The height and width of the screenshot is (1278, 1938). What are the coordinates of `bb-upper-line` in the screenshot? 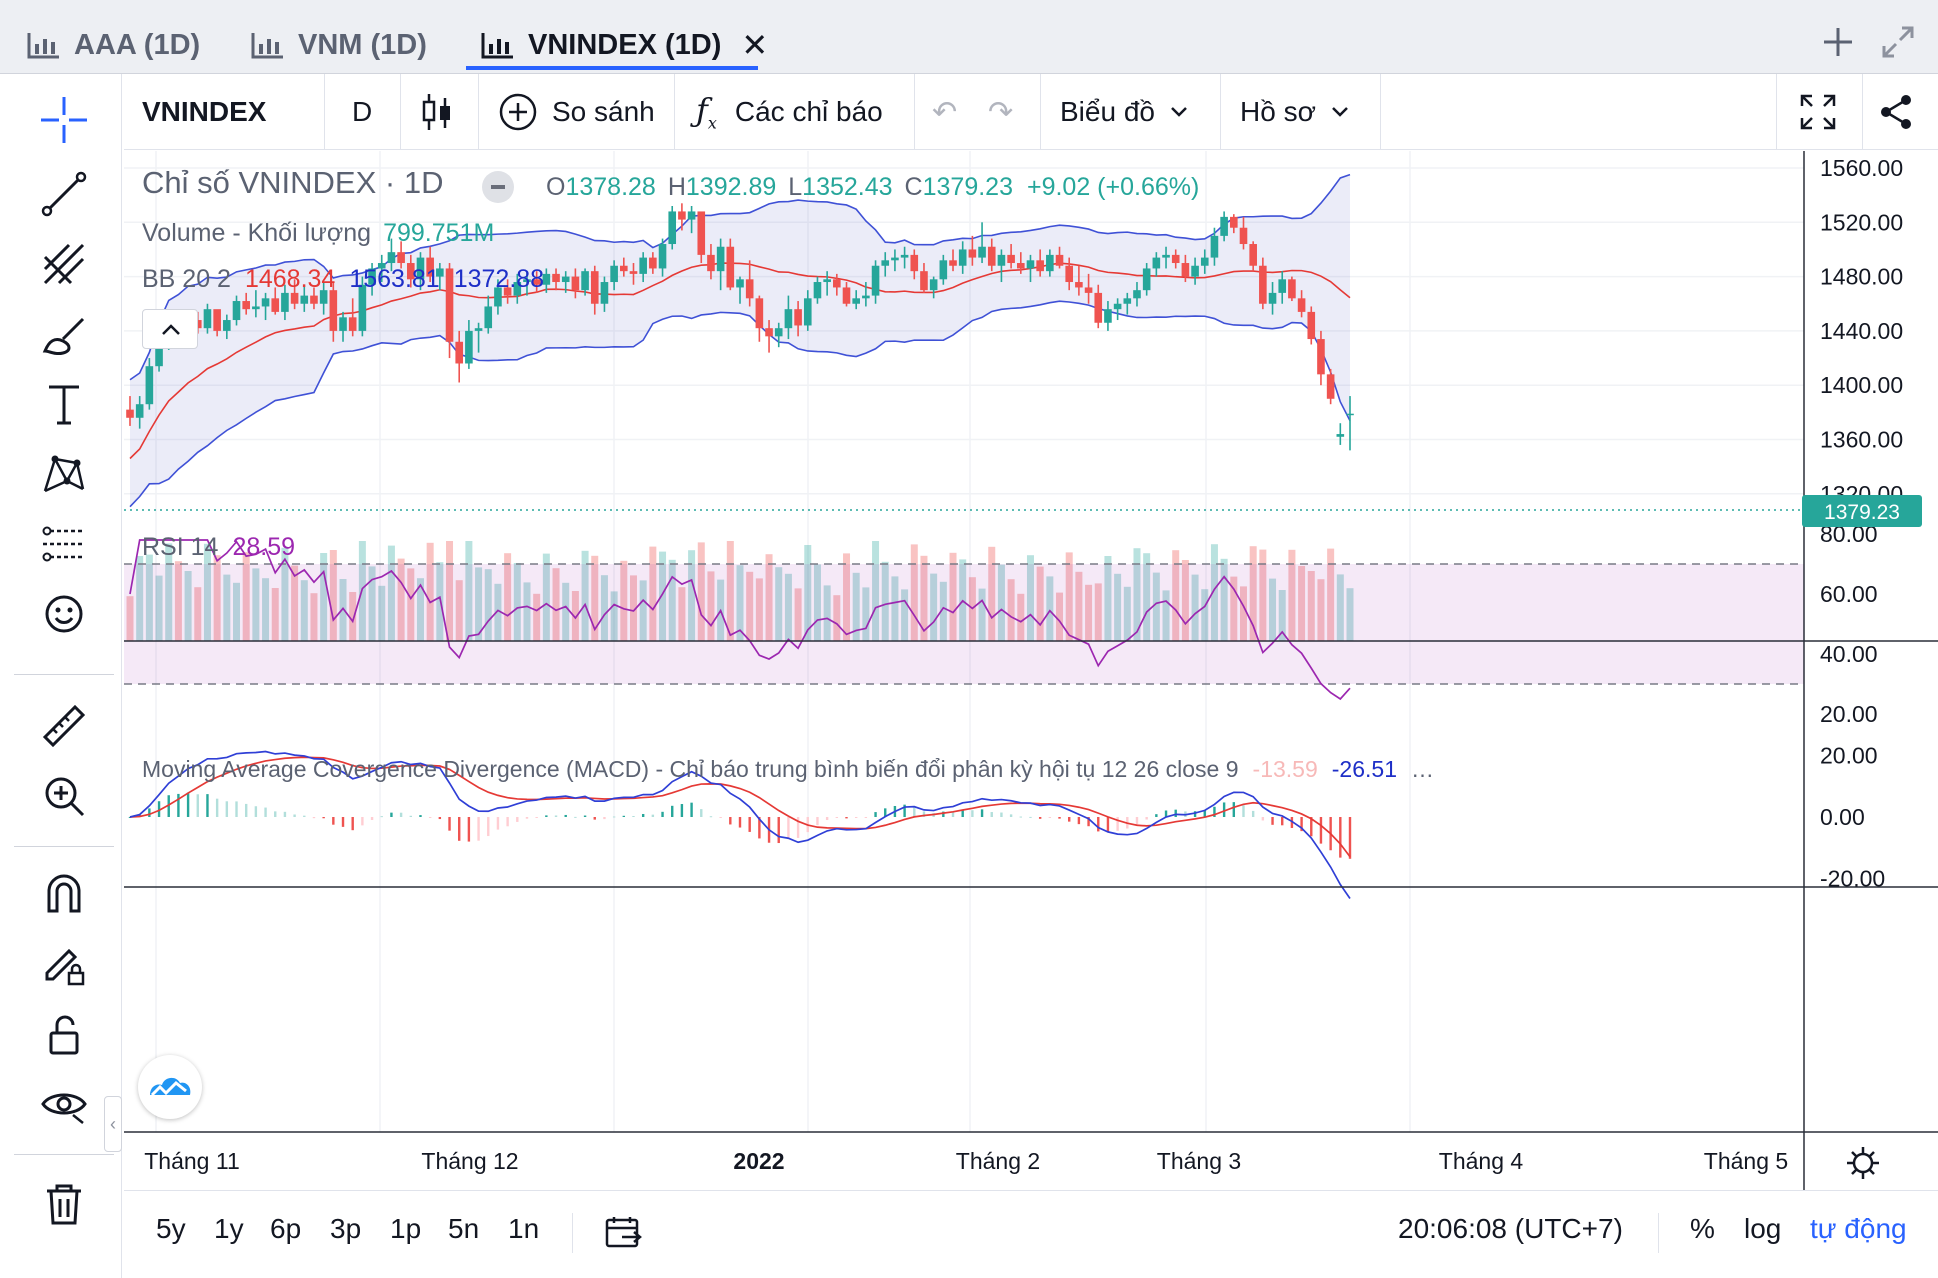 It's located at (740, 277).